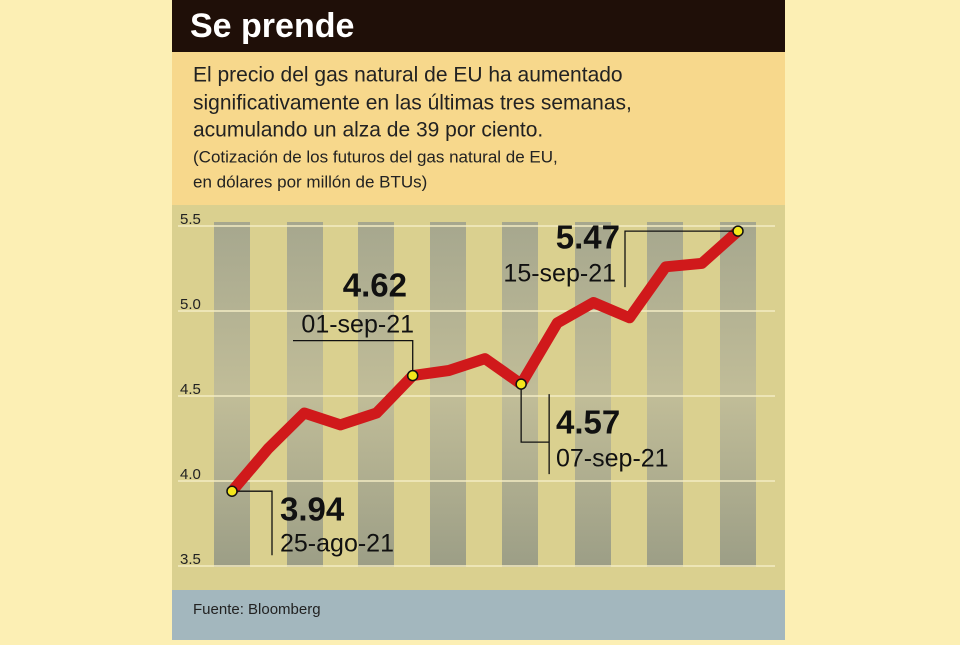  What do you see at coordinates (190, 304) in the screenshot?
I see `y-tick-label: 5.0` at bounding box center [190, 304].